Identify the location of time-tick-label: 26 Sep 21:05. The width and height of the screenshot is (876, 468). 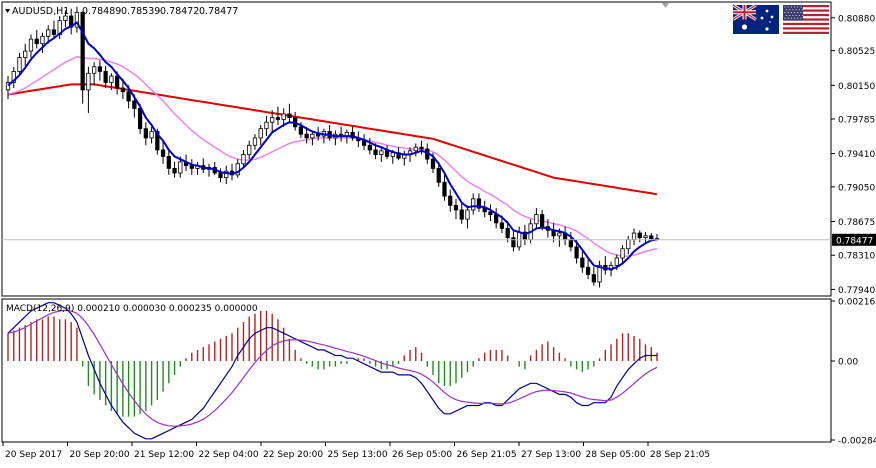
(487, 455).